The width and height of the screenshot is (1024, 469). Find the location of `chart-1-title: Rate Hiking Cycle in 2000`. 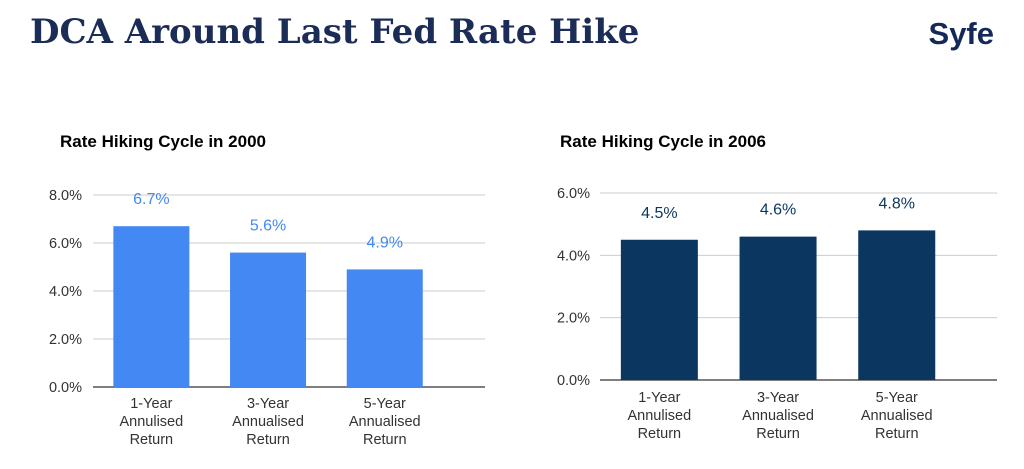

chart-1-title: Rate Hiking Cycle in 2000 is located at coordinates (163, 141).